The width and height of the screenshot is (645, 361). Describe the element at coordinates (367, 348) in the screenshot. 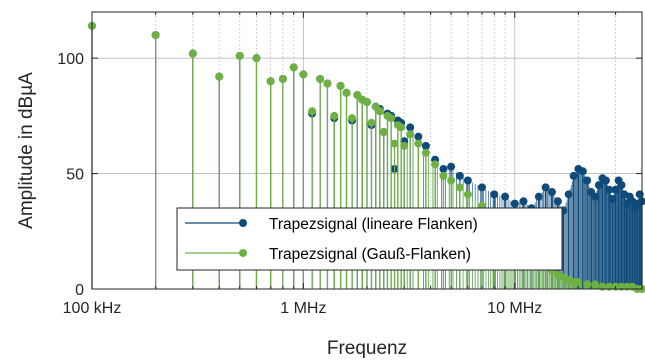

I see `x-axis-label: Frequenz` at that location.